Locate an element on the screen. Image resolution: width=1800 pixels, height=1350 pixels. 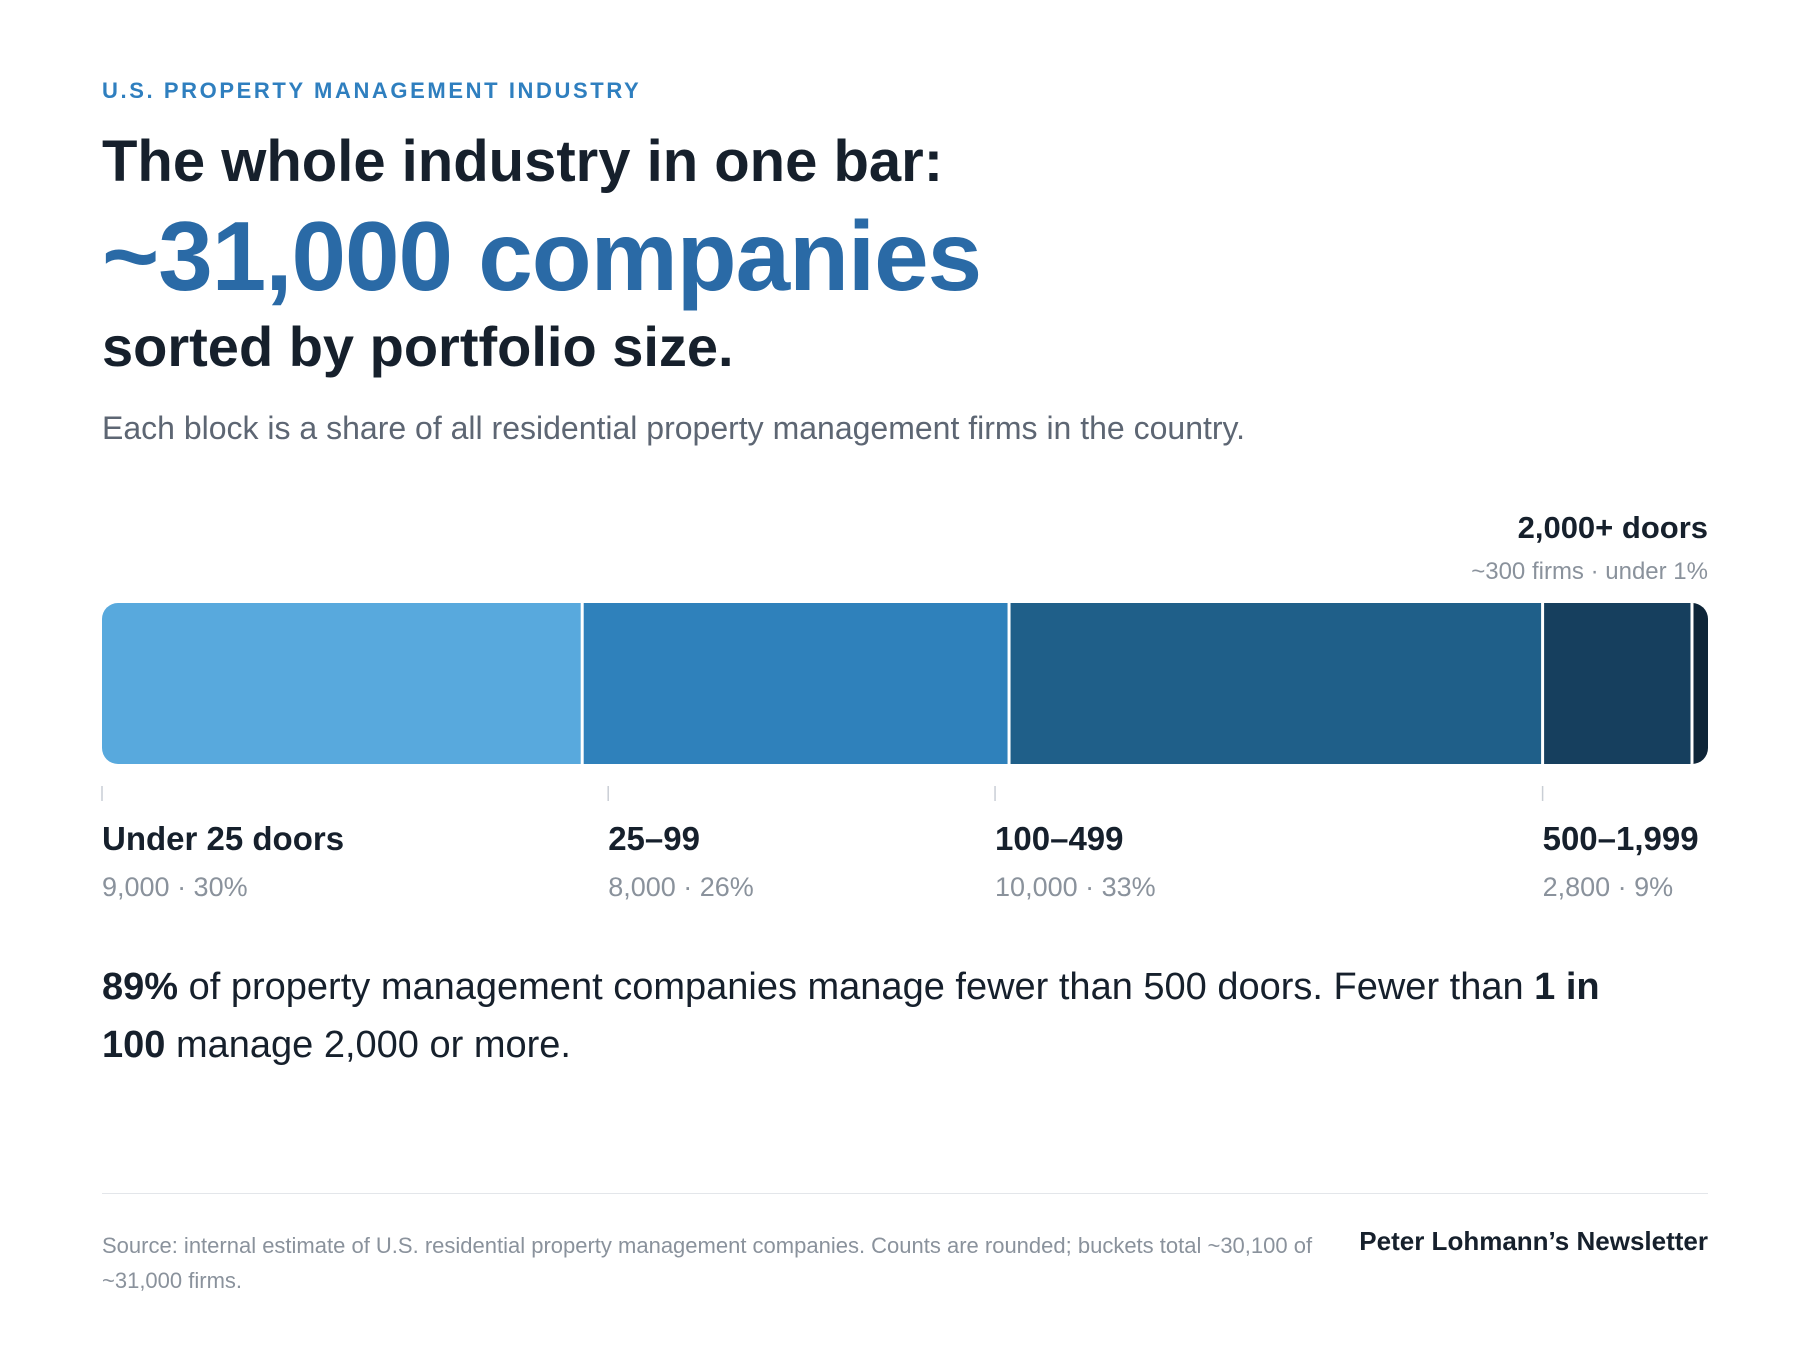
bar-segments is located at coordinates (905, 683).